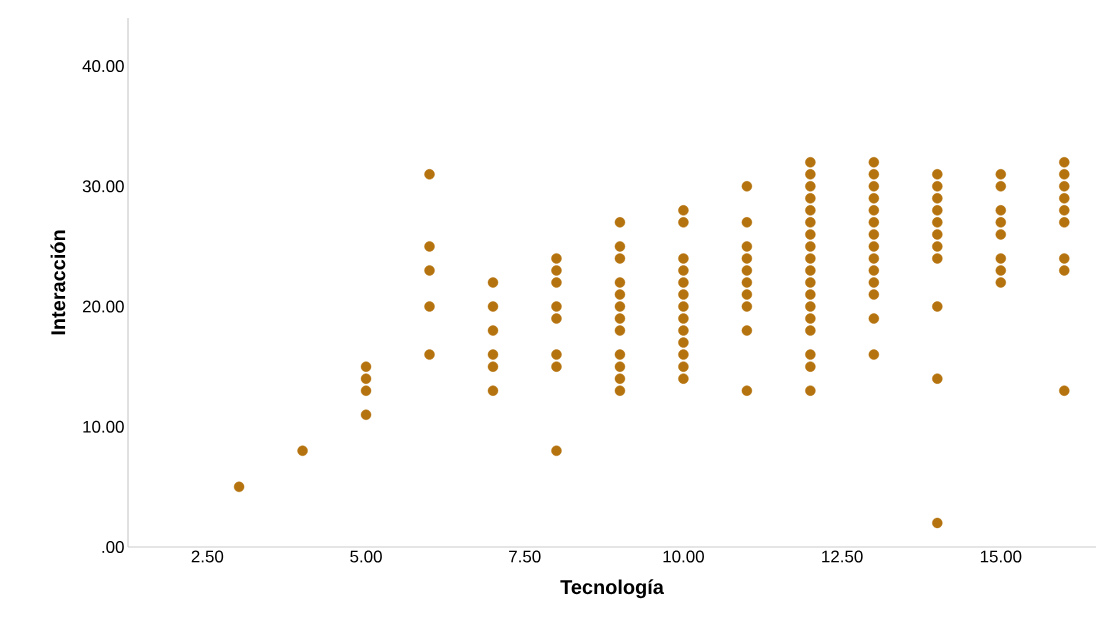 The image size is (1101, 630). What do you see at coordinates (113, 546) in the screenshot?
I see `y-tick-label: .00` at bounding box center [113, 546].